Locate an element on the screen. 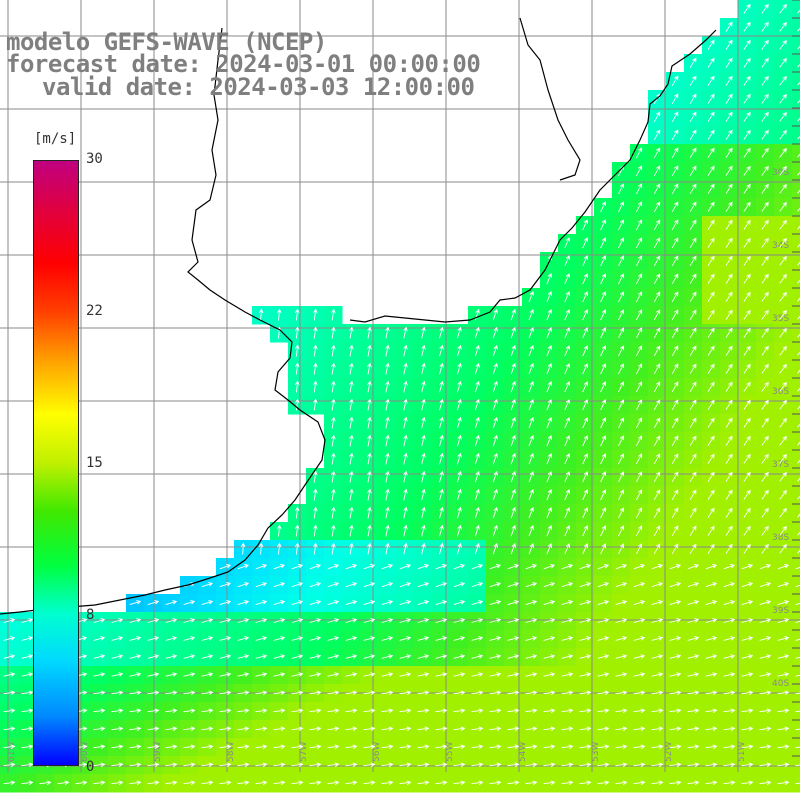 The image size is (800, 800). colorbar-tick-30: 30 is located at coordinates (94, 159).